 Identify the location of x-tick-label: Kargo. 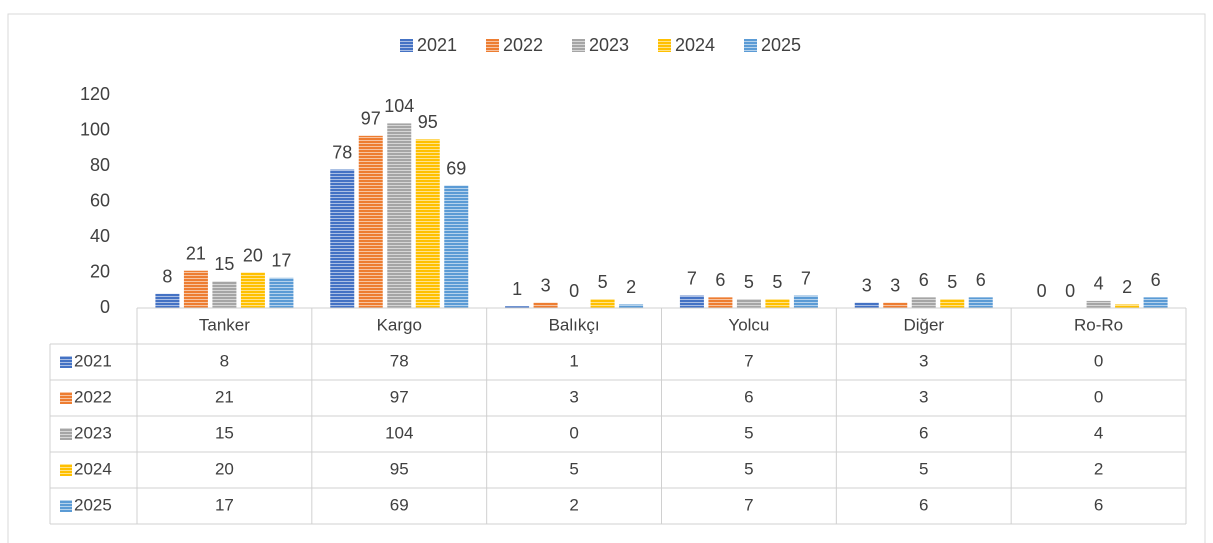
(399, 324).